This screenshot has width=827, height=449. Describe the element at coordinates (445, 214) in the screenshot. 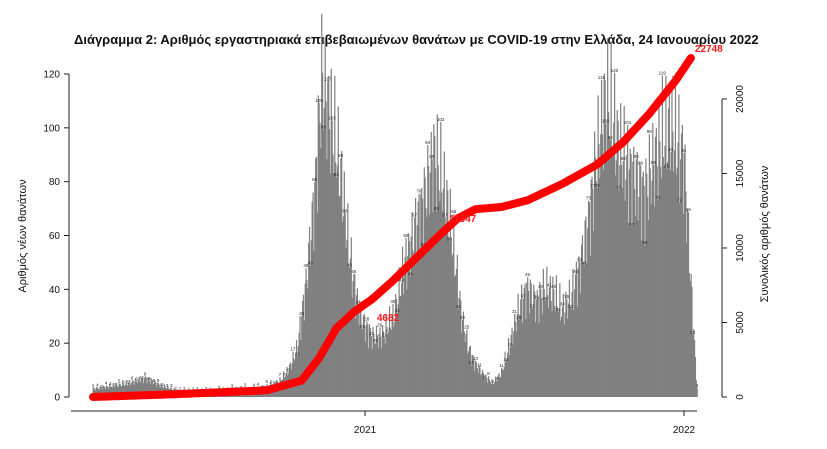

I see `bar-value-label: 67` at that location.